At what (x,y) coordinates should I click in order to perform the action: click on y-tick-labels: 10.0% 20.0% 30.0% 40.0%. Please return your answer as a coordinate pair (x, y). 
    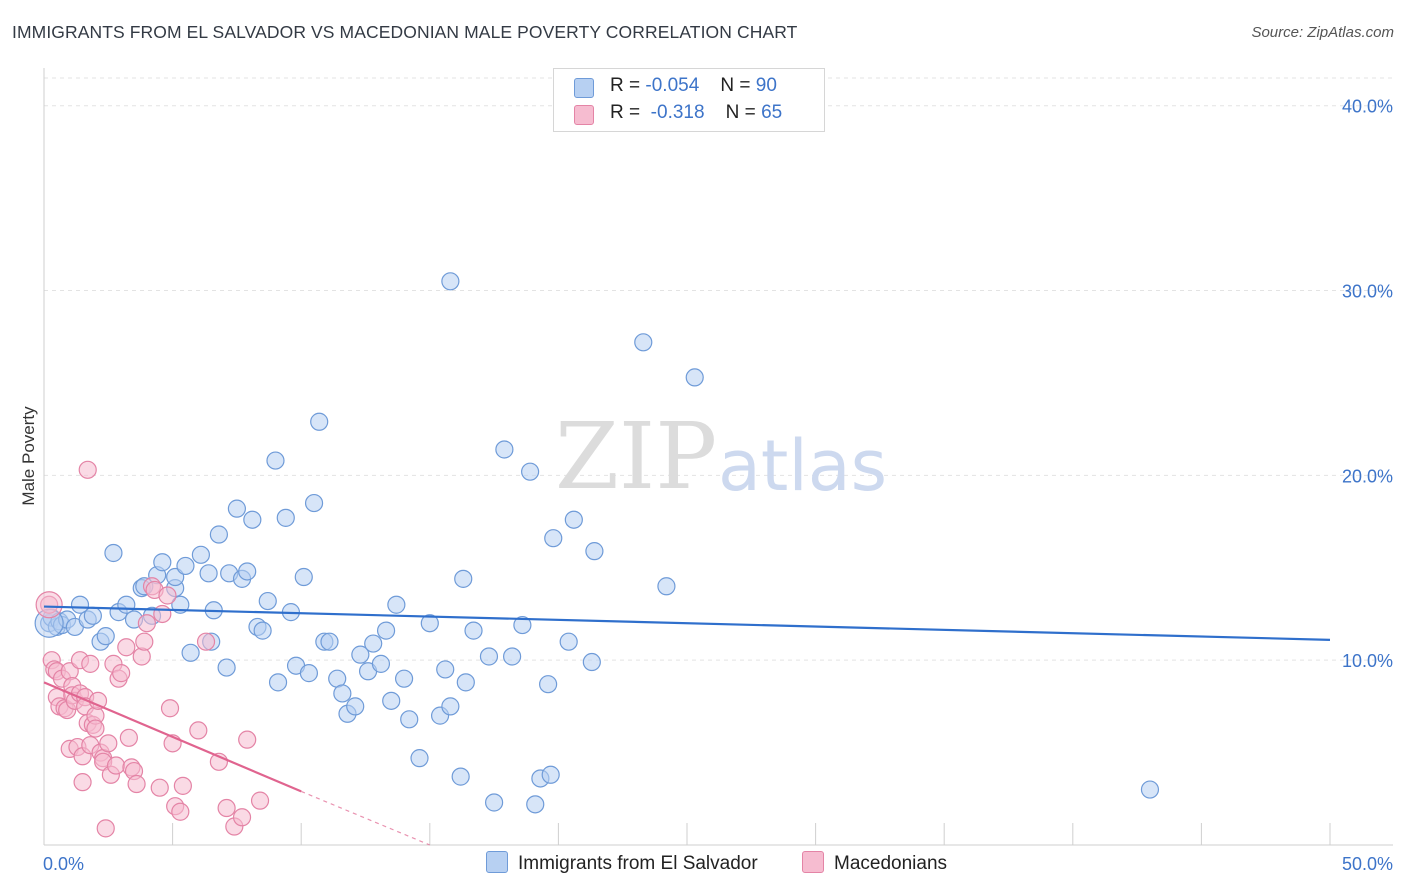
    Looking at the image, I should click on (1367, 384).